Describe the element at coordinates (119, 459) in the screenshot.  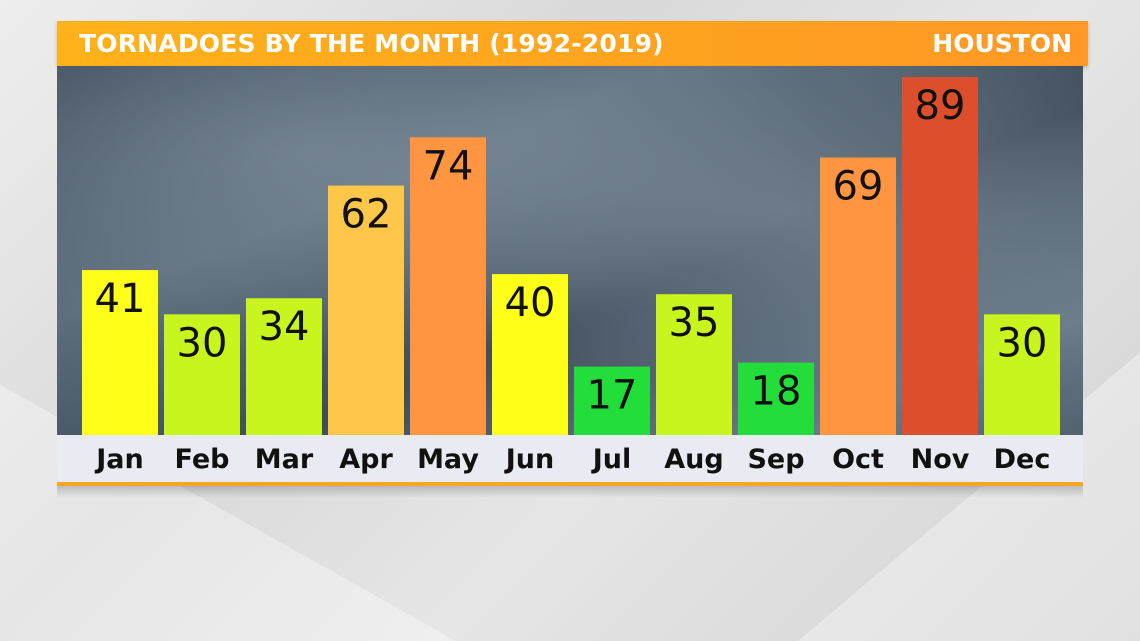
I see `month-label-jan: Jan` at that location.